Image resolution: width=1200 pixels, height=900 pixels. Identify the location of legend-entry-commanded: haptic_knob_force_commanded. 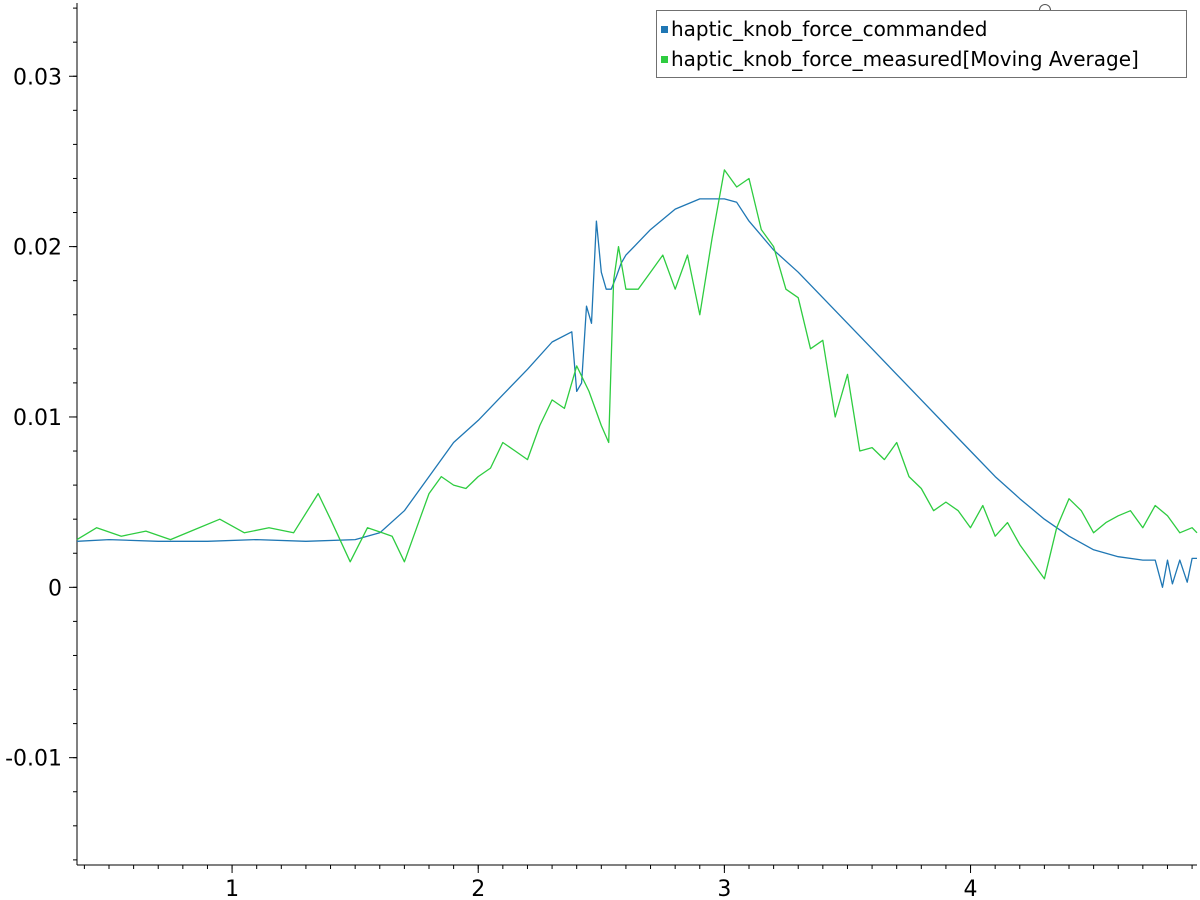
(824, 29).